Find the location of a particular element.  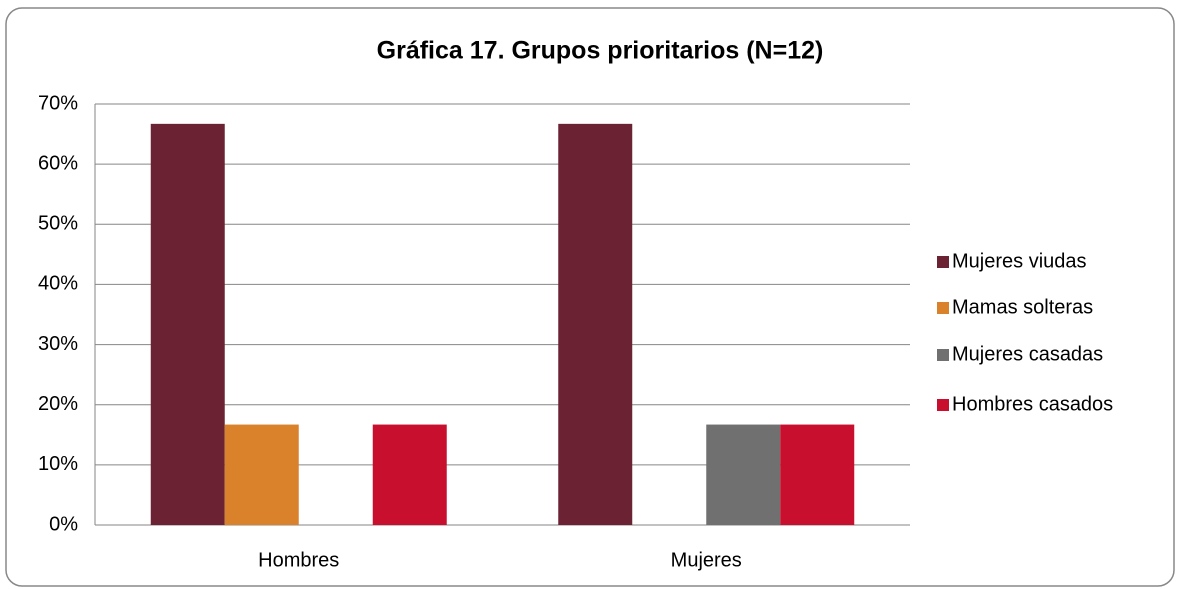

legend-label: Hombres casados is located at coordinates (1032, 404).